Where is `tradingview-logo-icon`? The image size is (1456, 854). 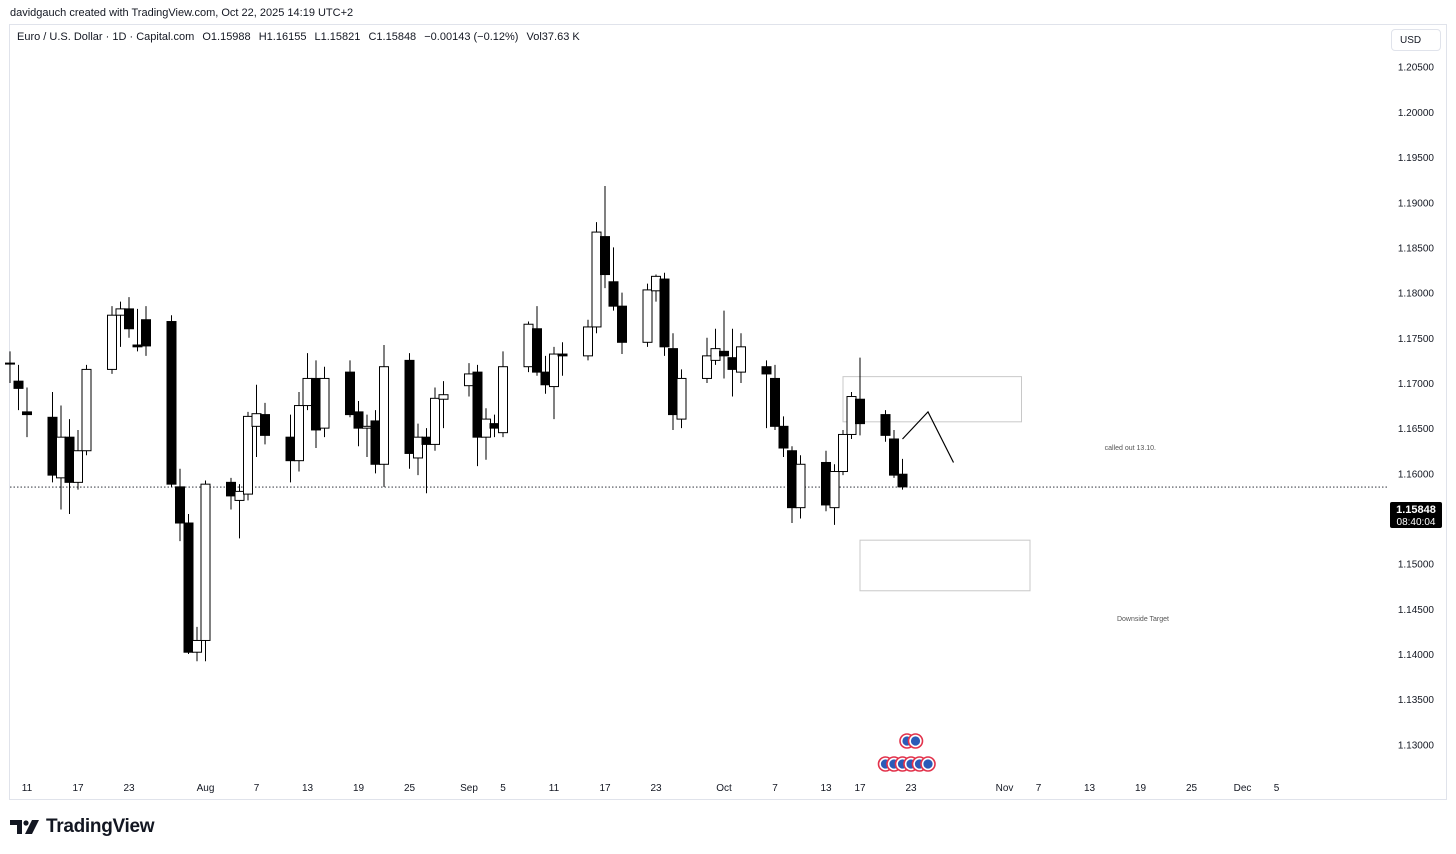
tradingview-logo-icon is located at coordinates (24, 827).